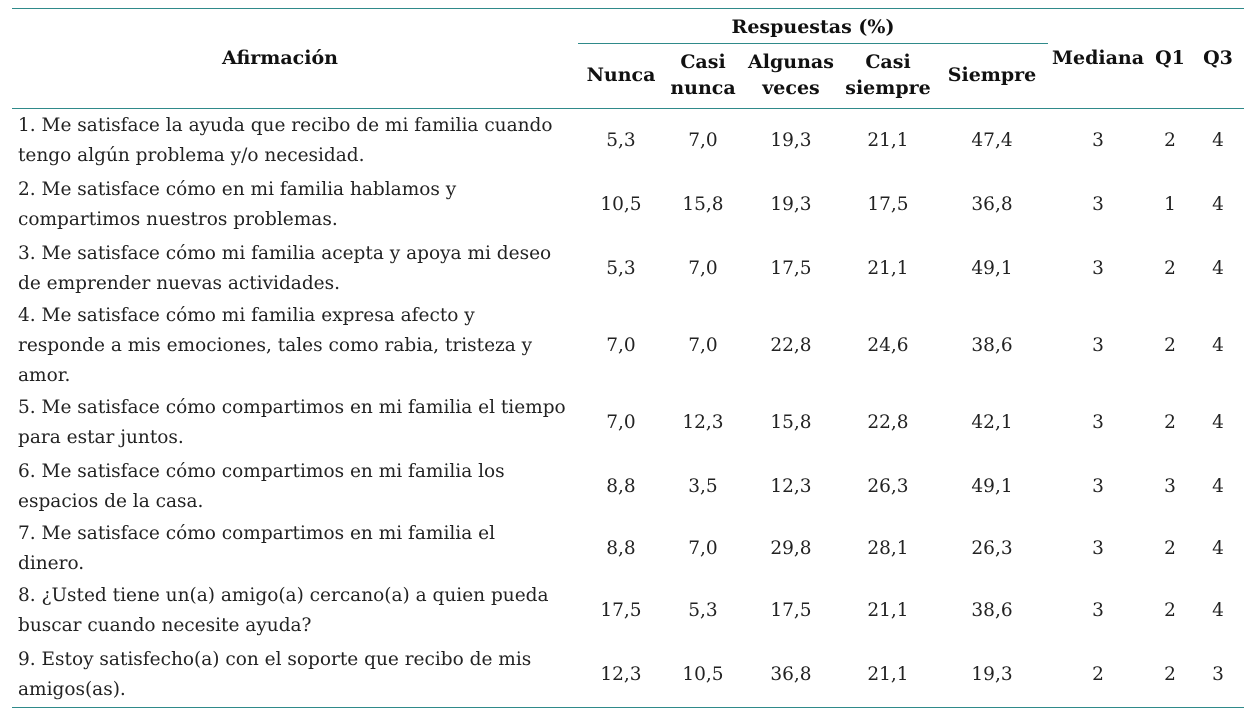  What do you see at coordinates (888, 204) in the screenshot?
I see `casi-siempre-cell: 17,5` at bounding box center [888, 204].